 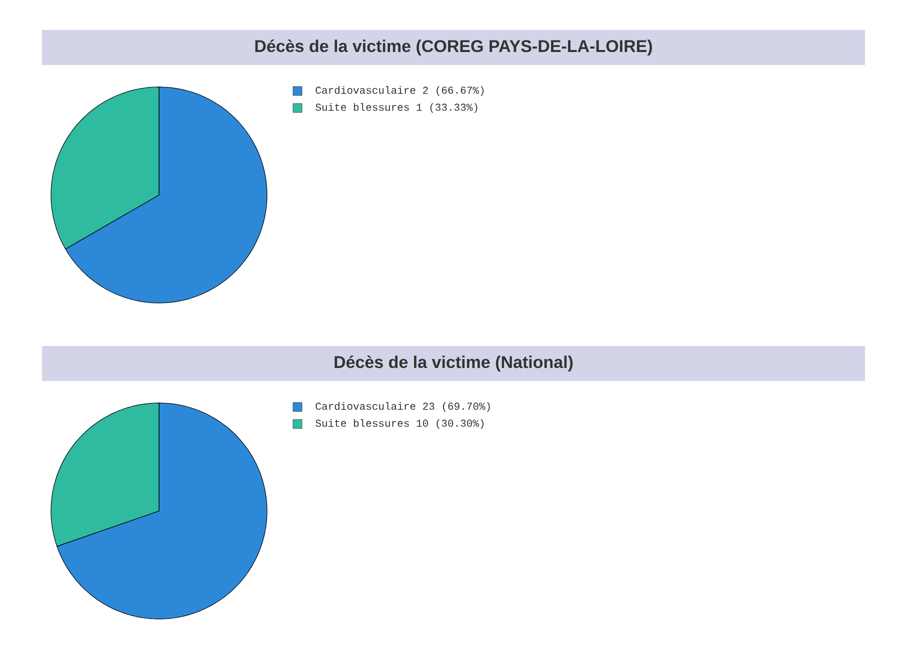 What do you see at coordinates (400, 424) in the screenshot?
I see `legend-label: Suite blessures 10 (30.30%)` at bounding box center [400, 424].